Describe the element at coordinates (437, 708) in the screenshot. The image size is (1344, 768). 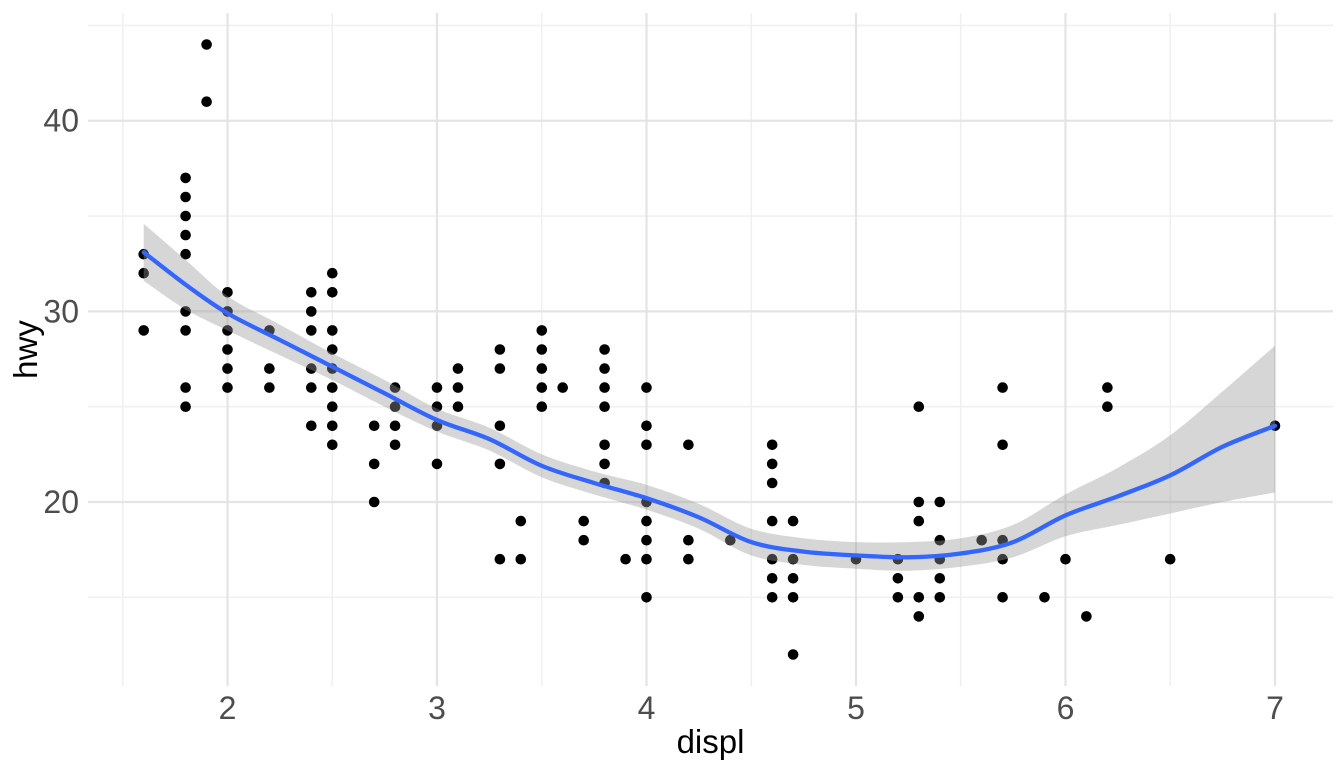
I see `x-tick-label: 3` at that location.